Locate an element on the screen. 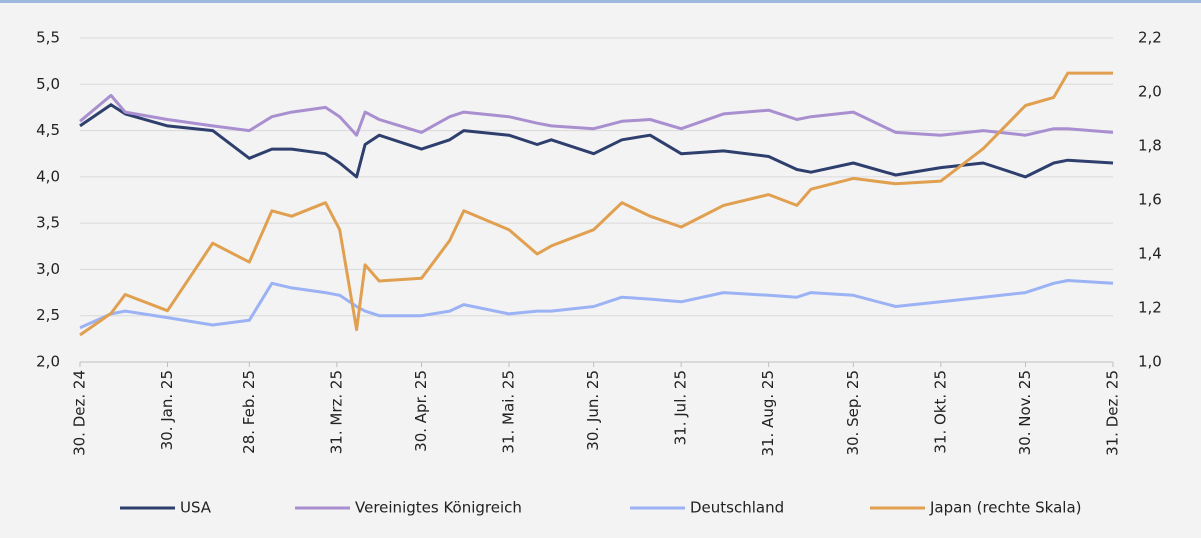 This screenshot has width=1201, height=538. y-tick-label: 5,0 is located at coordinates (48, 84).